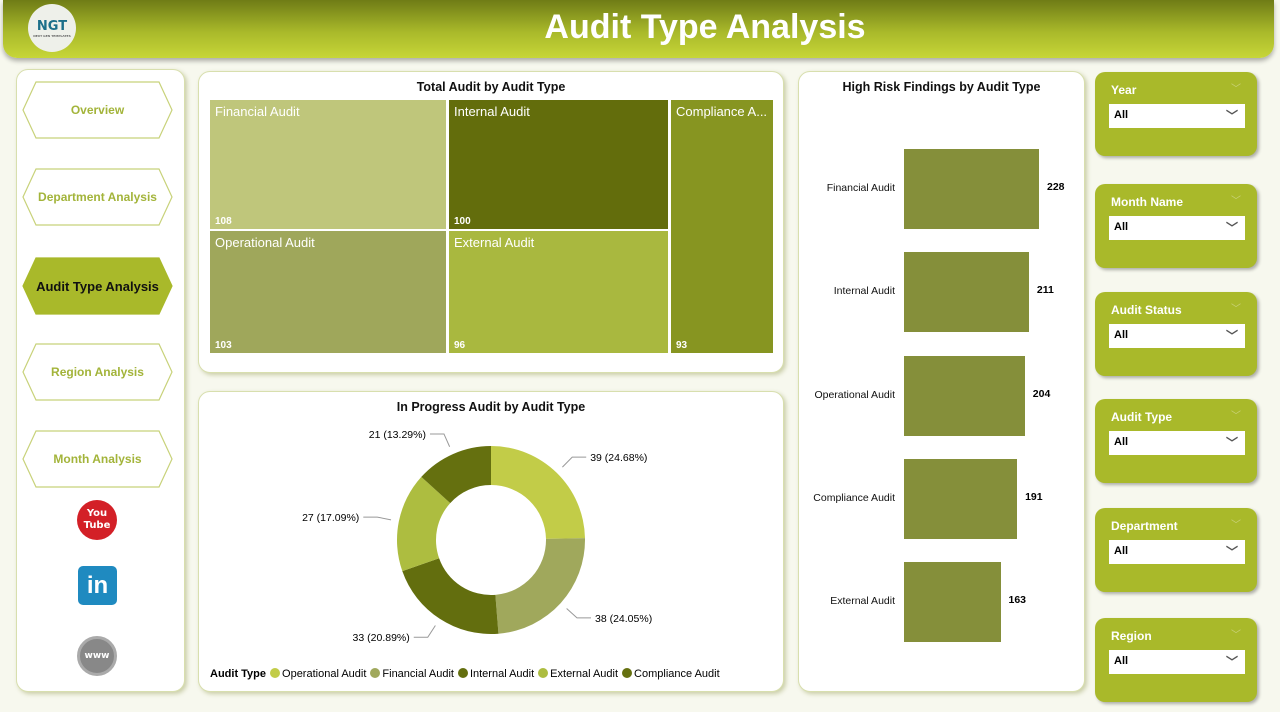 This screenshot has width=1280, height=712. What do you see at coordinates (97, 286) in the screenshot?
I see `nav-button-audit-type-analysis: Audit Type Analysis` at bounding box center [97, 286].